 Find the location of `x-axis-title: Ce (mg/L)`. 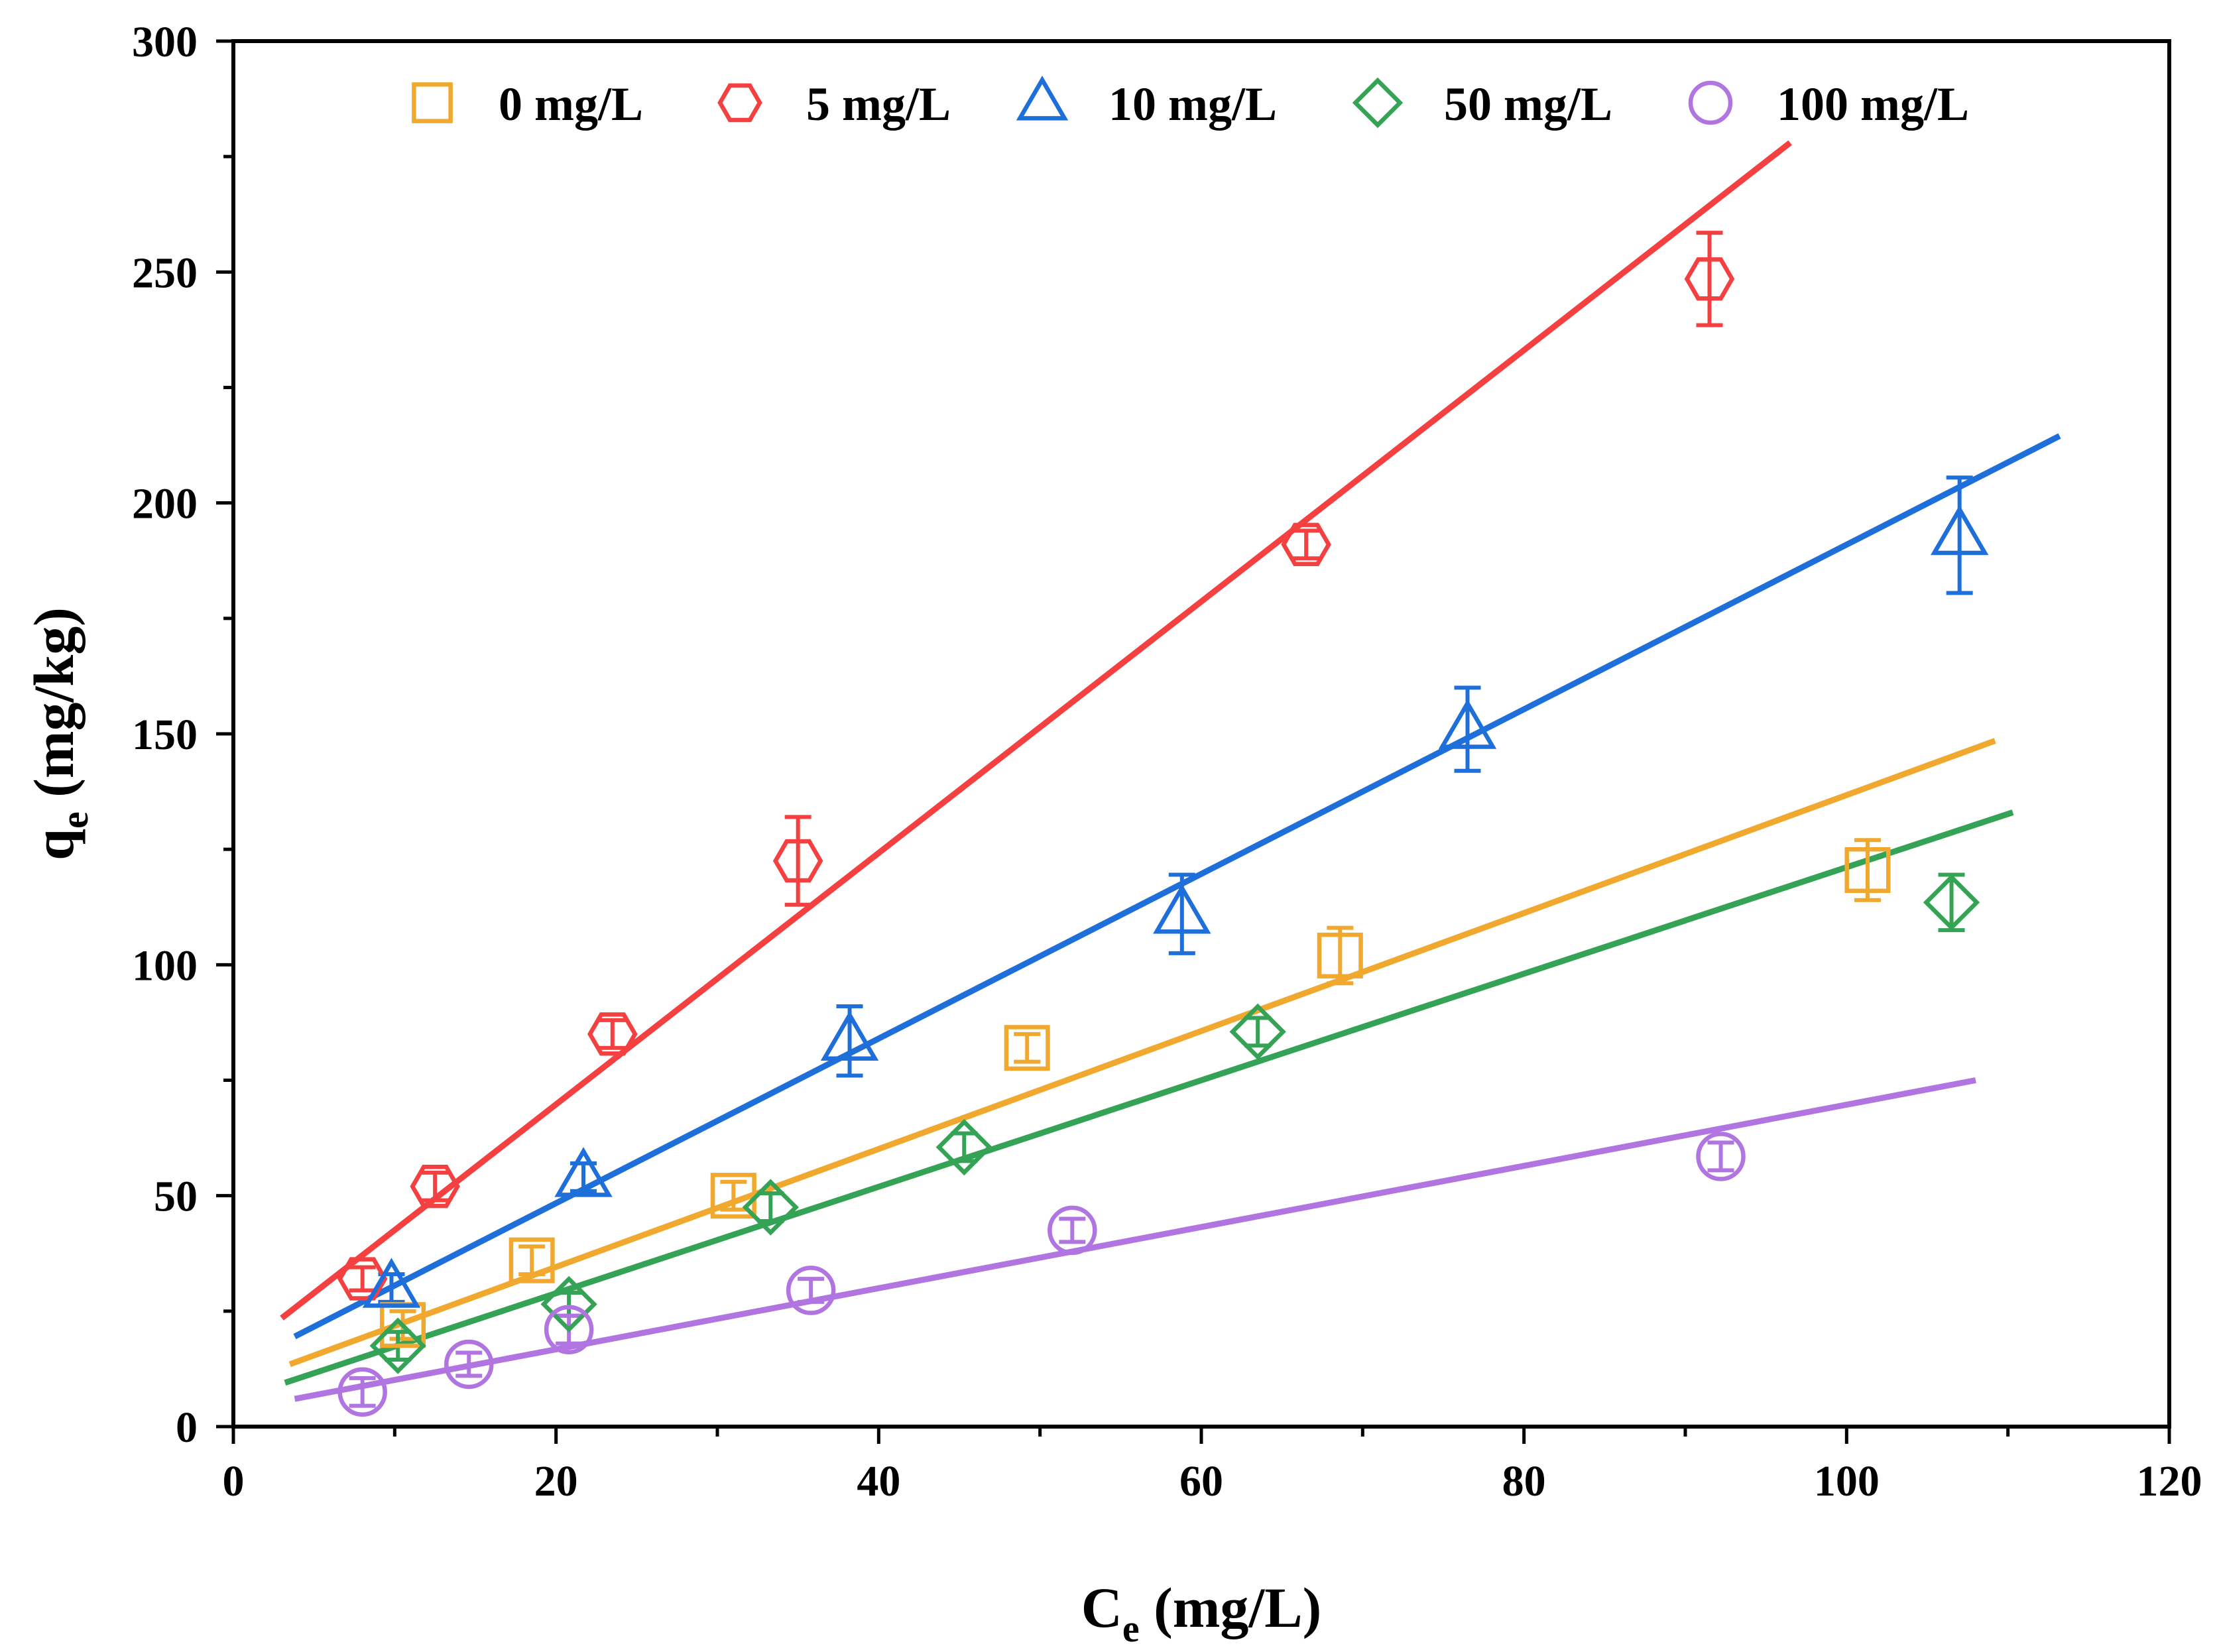

x-axis-title: Ce (mg/L) is located at coordinates (1201, 1613).